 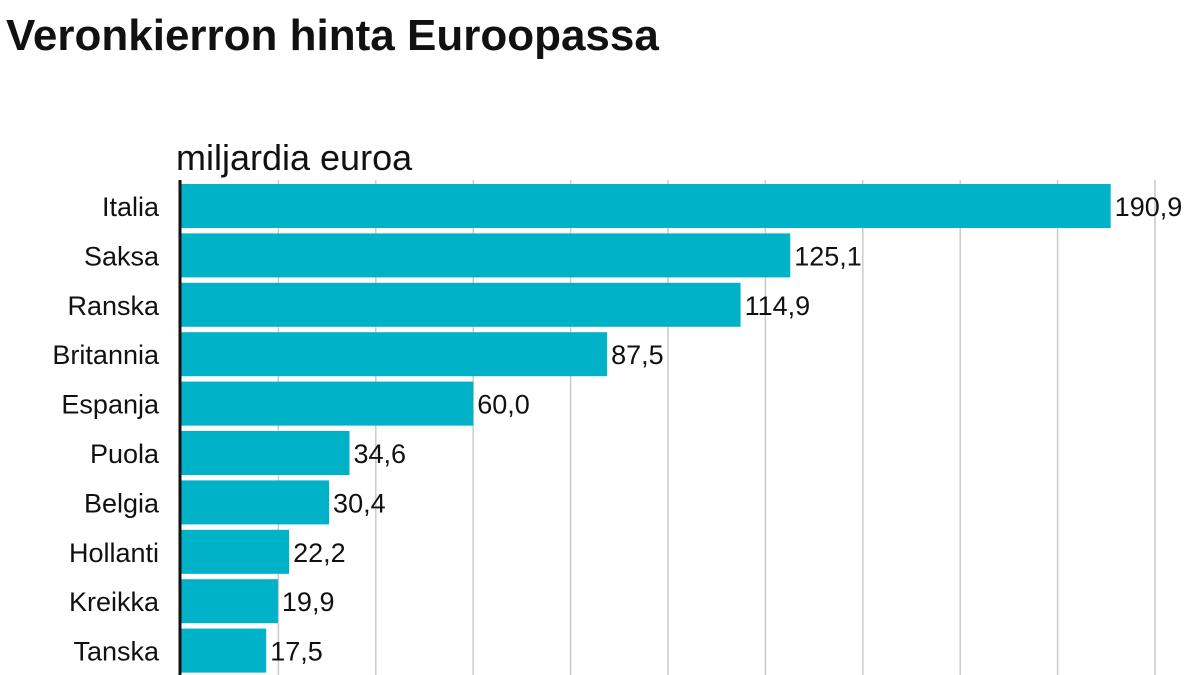 I want to click on category-label: Hollanti, so click(x=114, y=553).